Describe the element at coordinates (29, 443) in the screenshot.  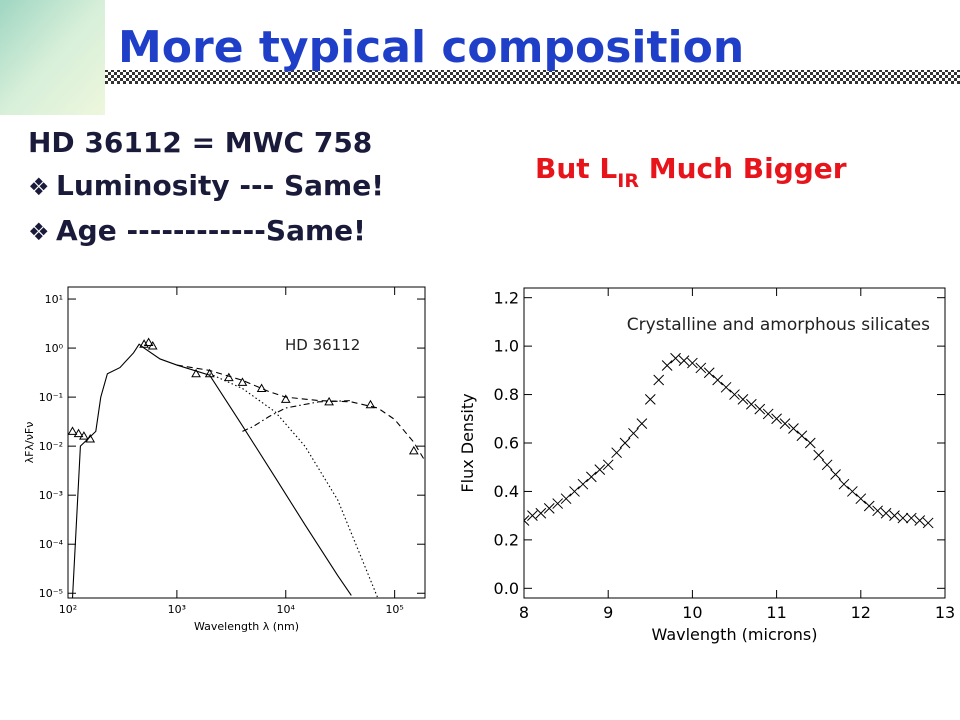
I see `y-axis-label: λFλ/νFν` at that location.